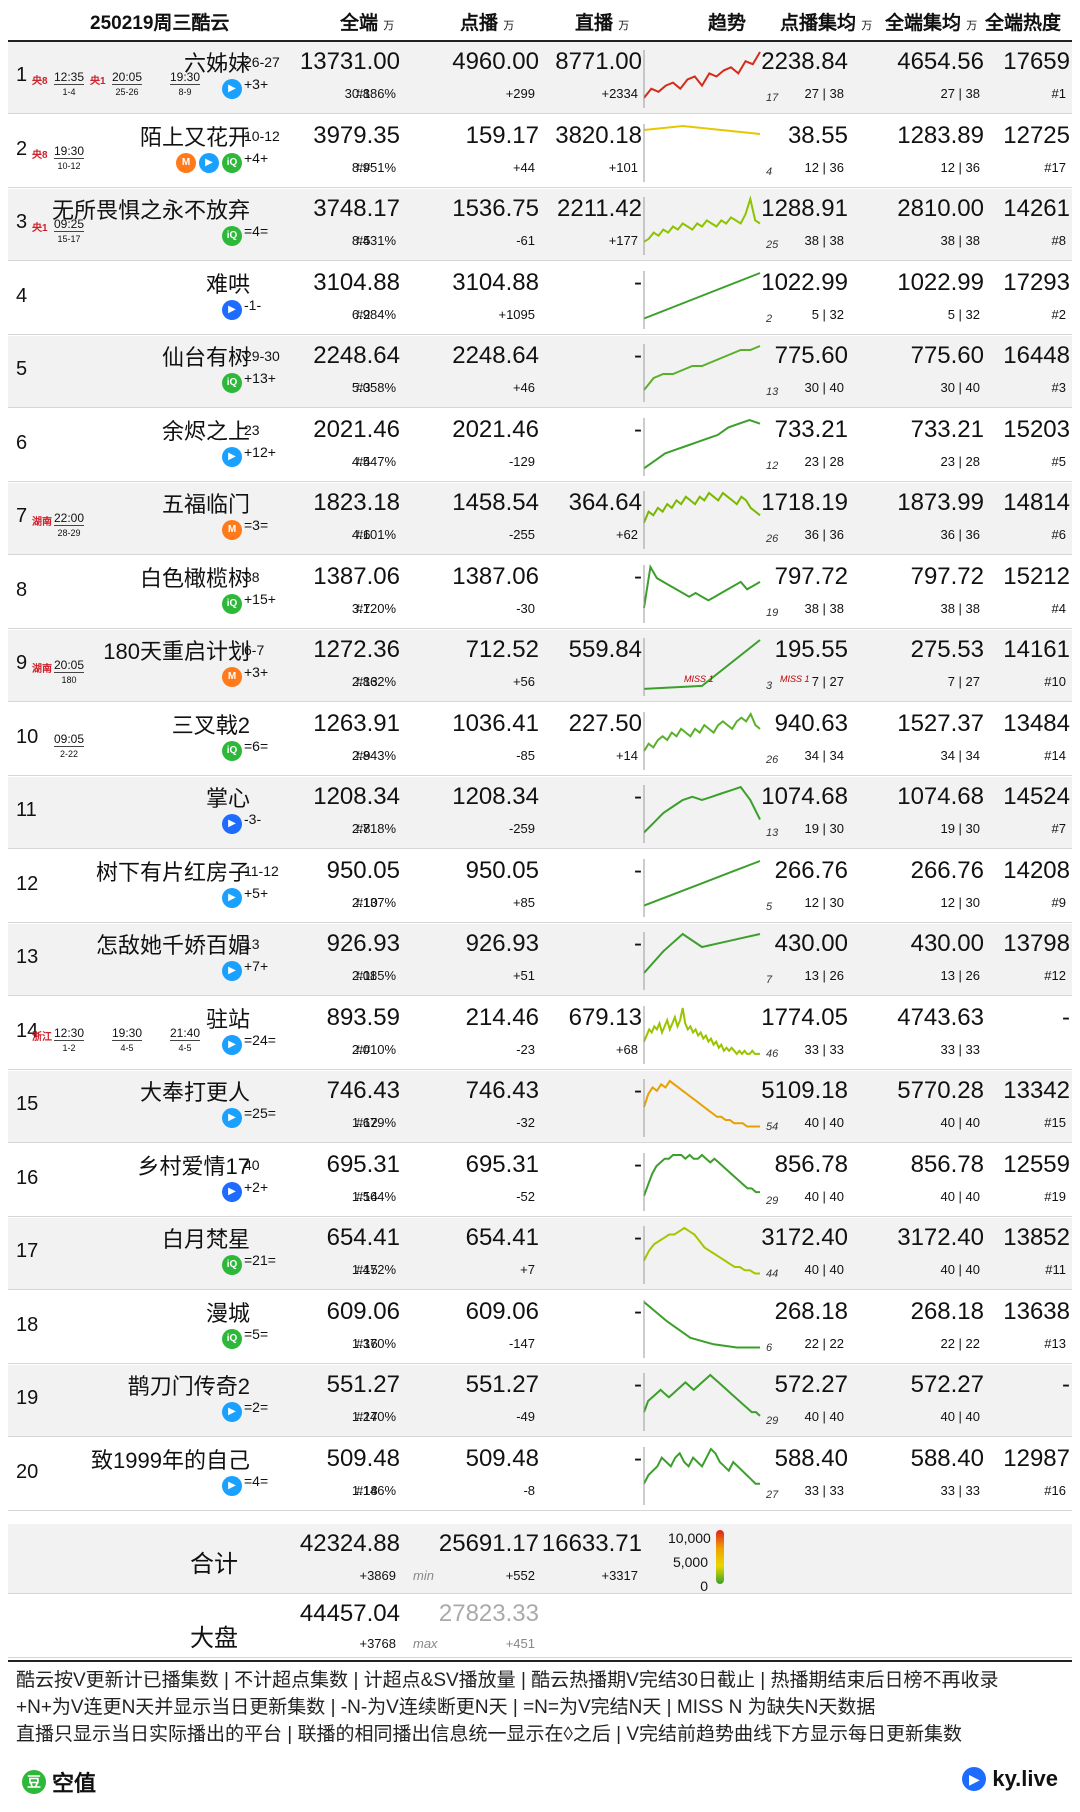 The width and height of the screenshot is (1080, 1812). What do you see at coordinates (811, 649) in the screenshot?
I see `vod-avg: 195.55` at bounding box center [811, 649].